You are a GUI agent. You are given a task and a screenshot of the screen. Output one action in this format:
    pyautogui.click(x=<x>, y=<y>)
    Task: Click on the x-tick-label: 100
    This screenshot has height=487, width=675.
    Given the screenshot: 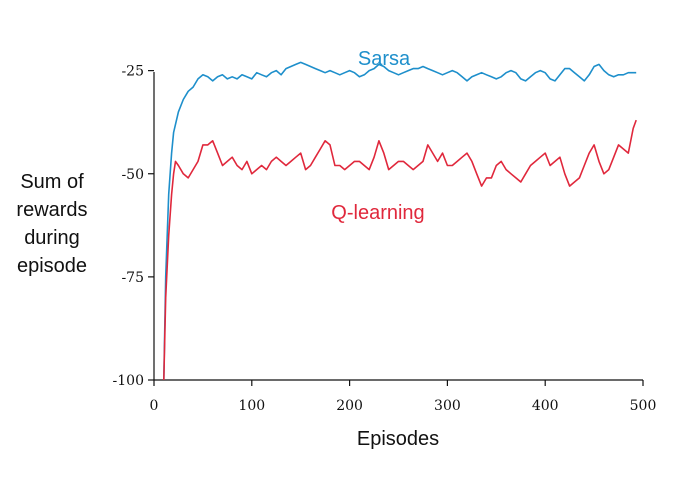 What is the action you would take?
    pyautogui.click(x=251, y=406)
    